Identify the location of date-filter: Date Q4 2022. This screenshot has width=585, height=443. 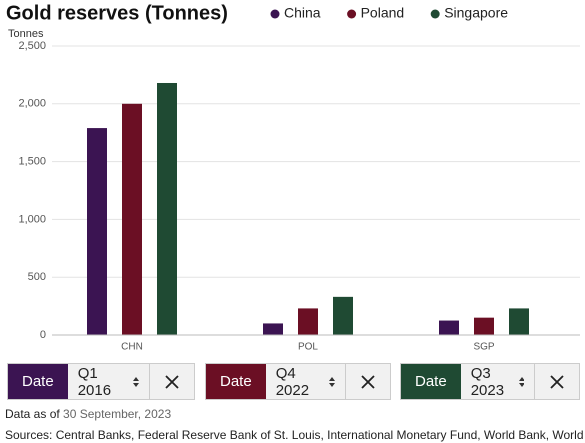
(298, 381).